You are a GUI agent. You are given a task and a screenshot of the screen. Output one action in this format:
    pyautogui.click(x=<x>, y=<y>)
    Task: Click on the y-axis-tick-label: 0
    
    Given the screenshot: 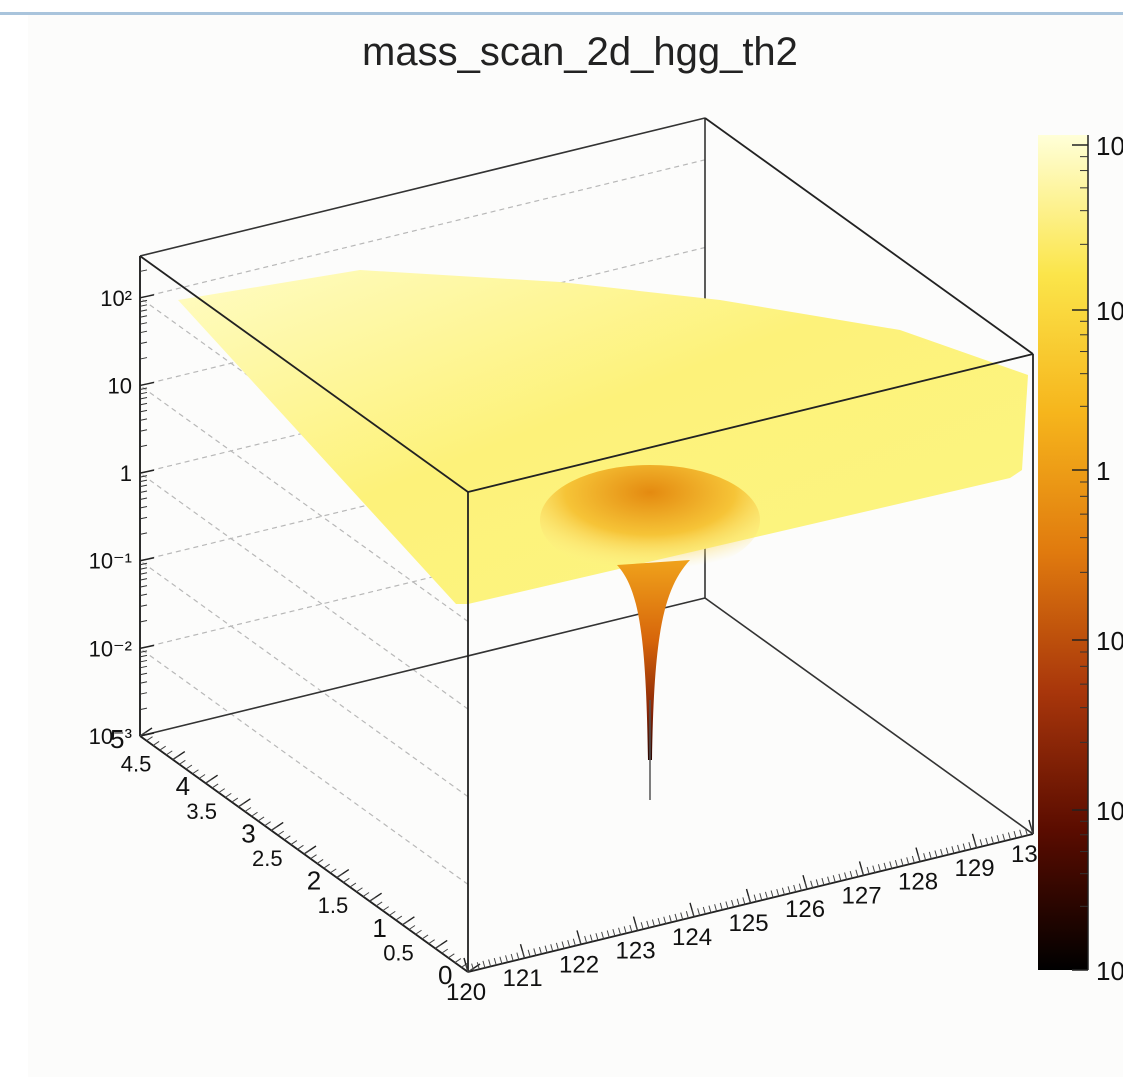 What is the action you would take?
    pyautogui.click(x=445, y=975)
    